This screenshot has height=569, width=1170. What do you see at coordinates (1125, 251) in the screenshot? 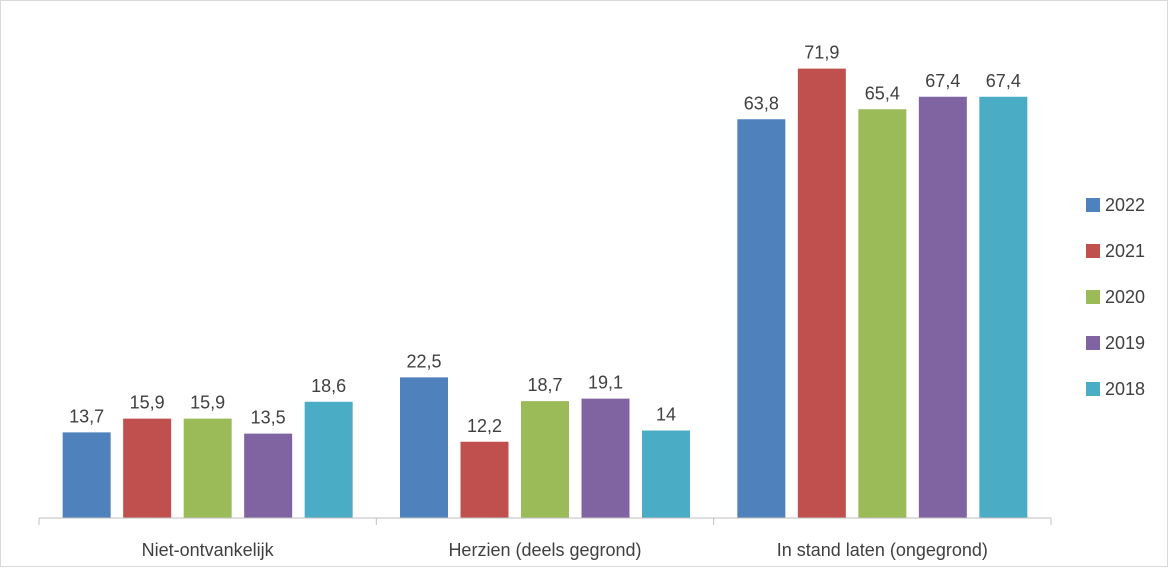
I see `legend-label-2021: 2021` at bounding box center [1125, 251].